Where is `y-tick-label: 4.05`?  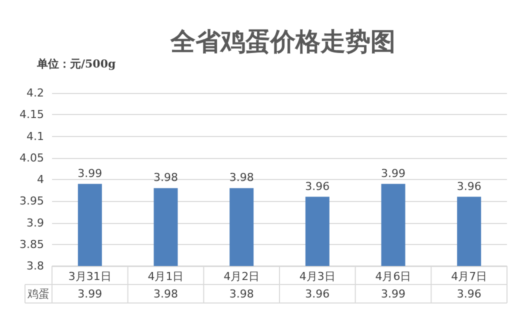 y-tick-label: 4.05 is located at coordinates (32, 157).